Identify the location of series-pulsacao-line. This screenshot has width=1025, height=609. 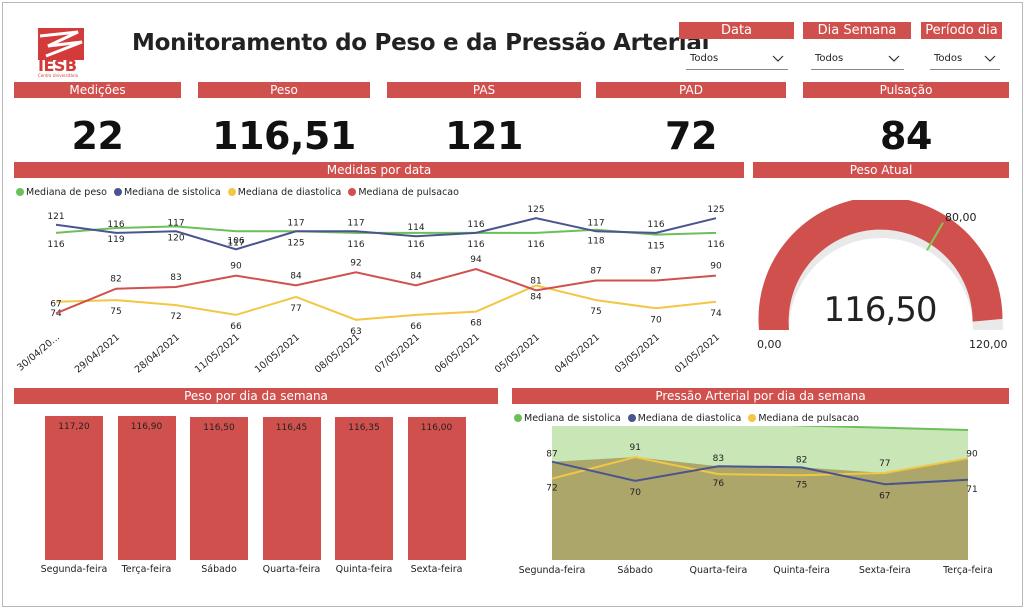
(760, 468).